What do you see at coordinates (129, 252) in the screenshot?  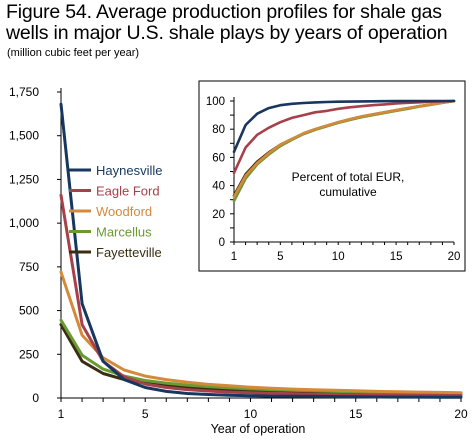 I see `legend-label-fayetteville: Fayetteville` at bounding box center [129, 252].